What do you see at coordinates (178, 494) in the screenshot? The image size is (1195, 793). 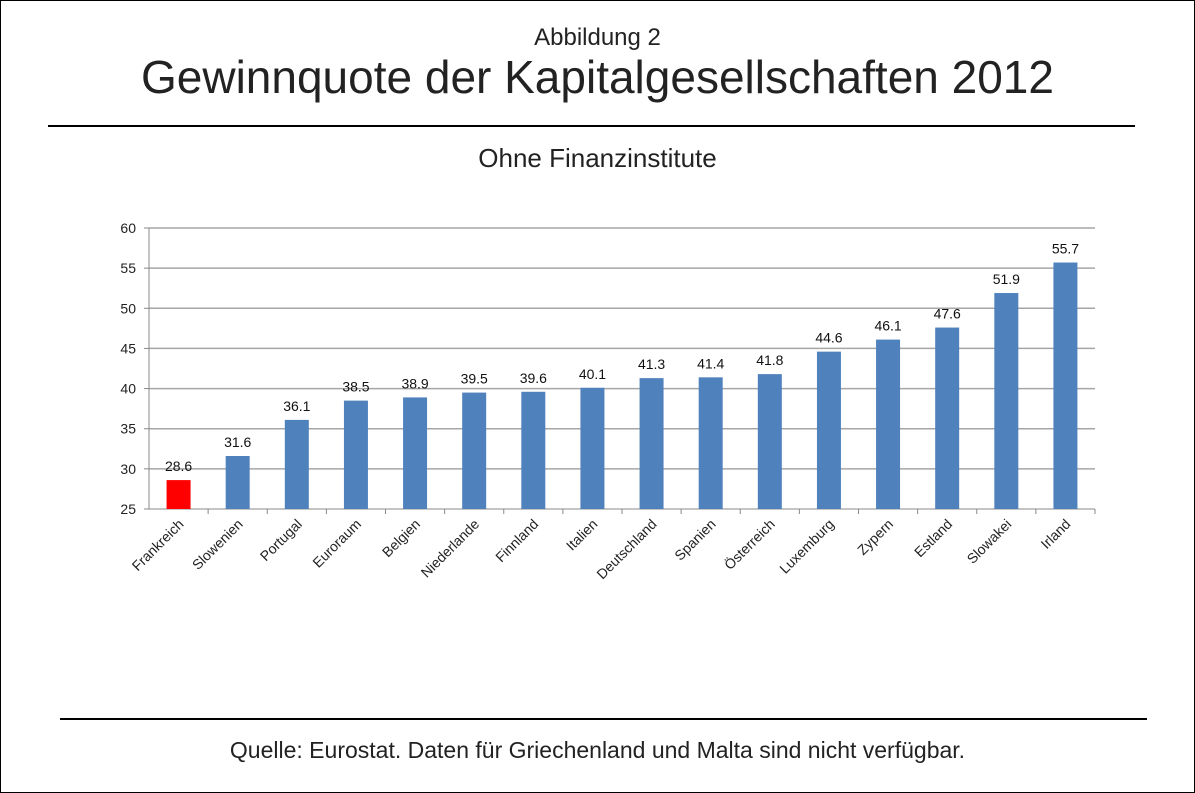 I see `bar-frankreich` at bounding box center [178, 494].